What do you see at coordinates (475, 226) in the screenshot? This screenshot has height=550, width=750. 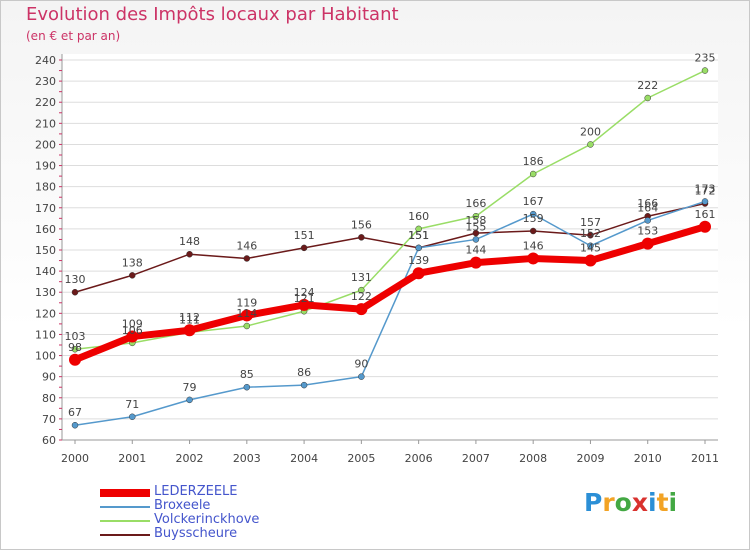 I see `data-label: 155` at bounding box center [475, 226].